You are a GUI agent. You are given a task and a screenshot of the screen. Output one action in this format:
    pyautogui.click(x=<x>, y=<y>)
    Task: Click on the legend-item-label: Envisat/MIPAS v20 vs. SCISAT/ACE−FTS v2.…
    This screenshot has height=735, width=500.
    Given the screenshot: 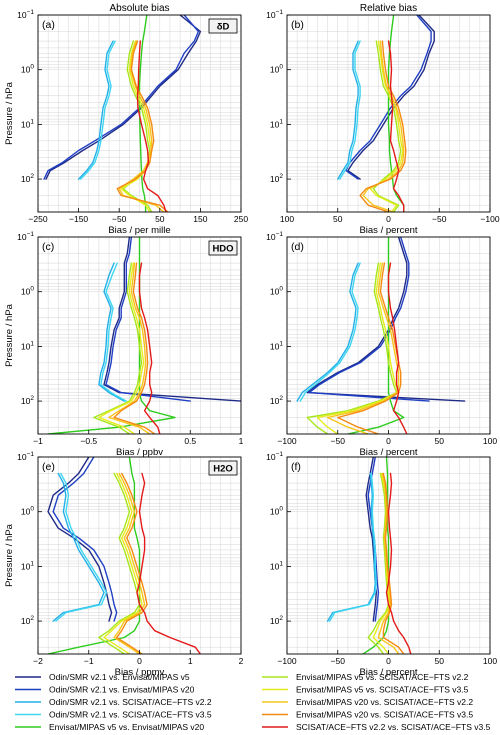 What is the action you would take?
    pyautogui.click(x=384, y=702)
    